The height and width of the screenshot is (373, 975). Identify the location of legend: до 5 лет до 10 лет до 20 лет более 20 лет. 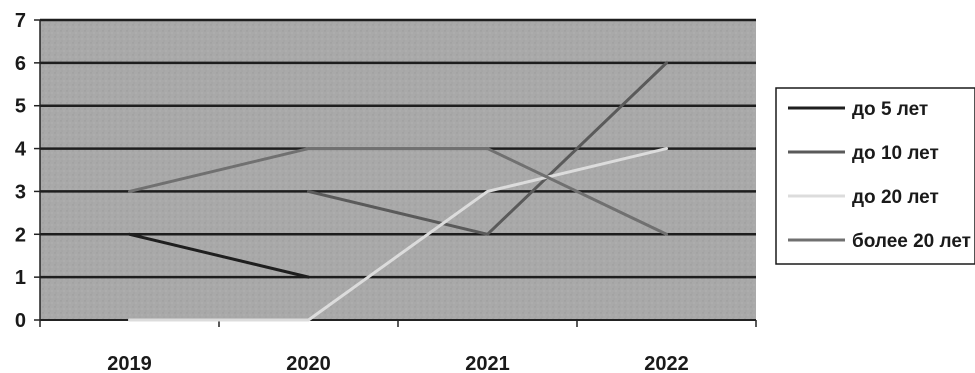
(875, 176).